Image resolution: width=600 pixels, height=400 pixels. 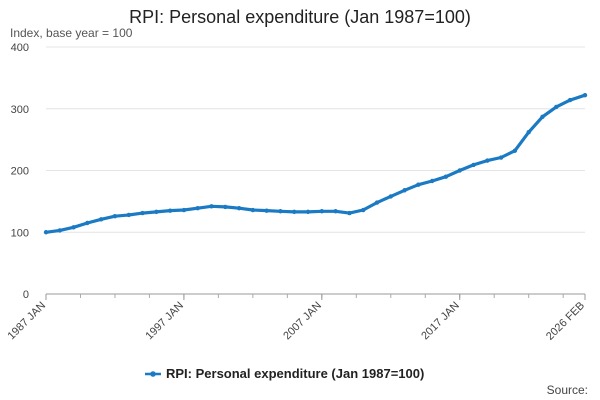 What do you see at coordinates (295, 373) in the screenshot?
I see `legend-label: RPI: Personal expenditure (Jan 1987=100)` at bounding box center [295, 373].